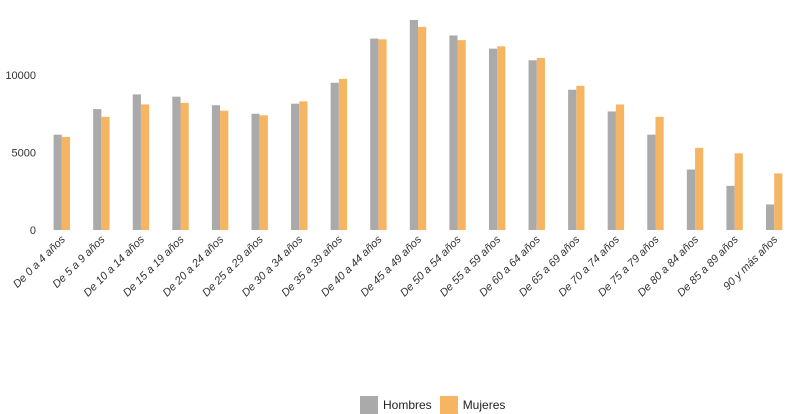 The width and height of the screenshot is (796, 414). I want to click on legend: Hombres Mujeres, so click(432, 405).